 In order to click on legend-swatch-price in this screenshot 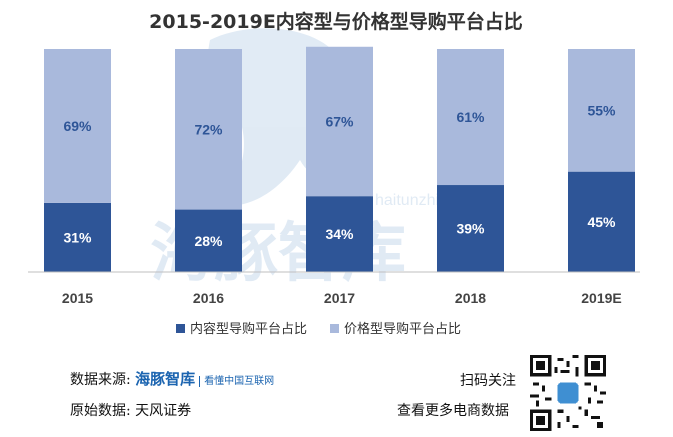, I will do `click(334, 328)`.